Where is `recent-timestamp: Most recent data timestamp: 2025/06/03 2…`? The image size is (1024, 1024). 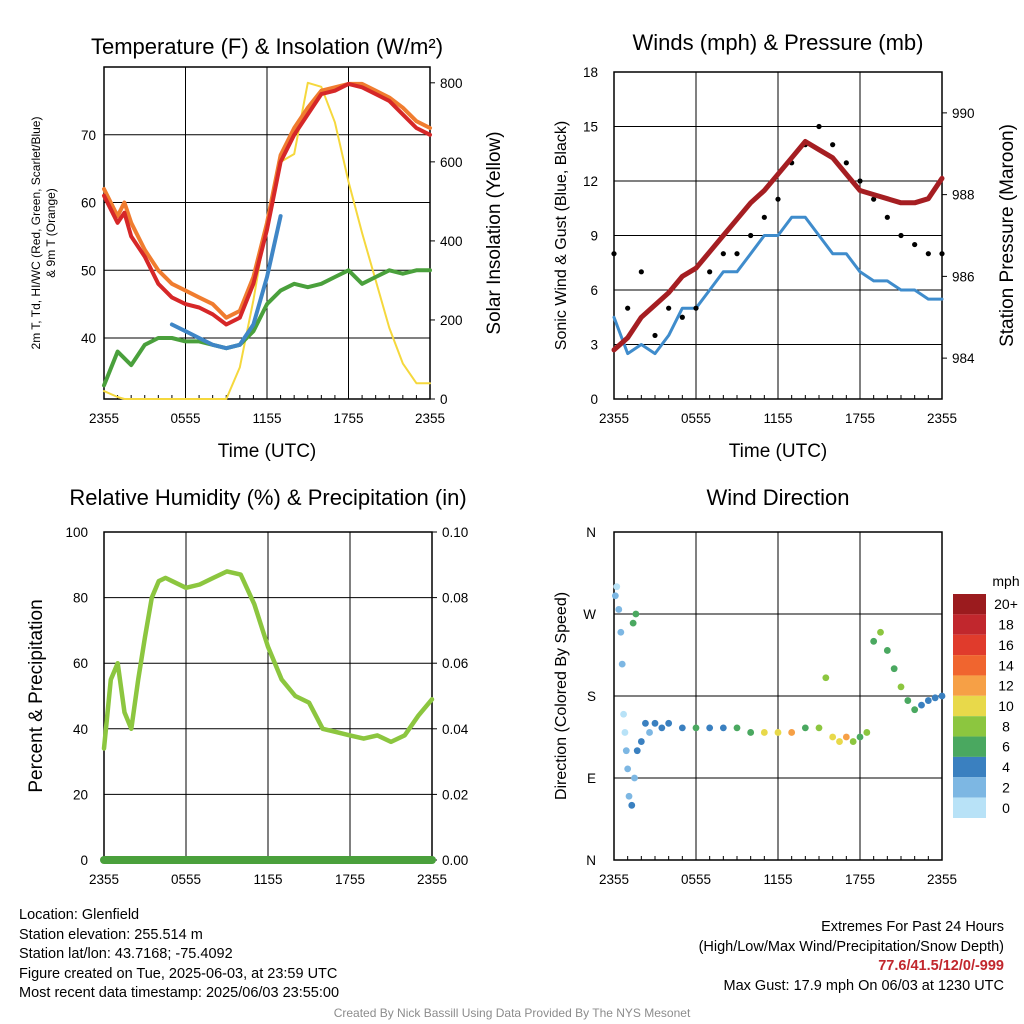 recent-timestamp: Most recent data timestamp: 2025/06/03 2… is located at coordinates (179, 993).